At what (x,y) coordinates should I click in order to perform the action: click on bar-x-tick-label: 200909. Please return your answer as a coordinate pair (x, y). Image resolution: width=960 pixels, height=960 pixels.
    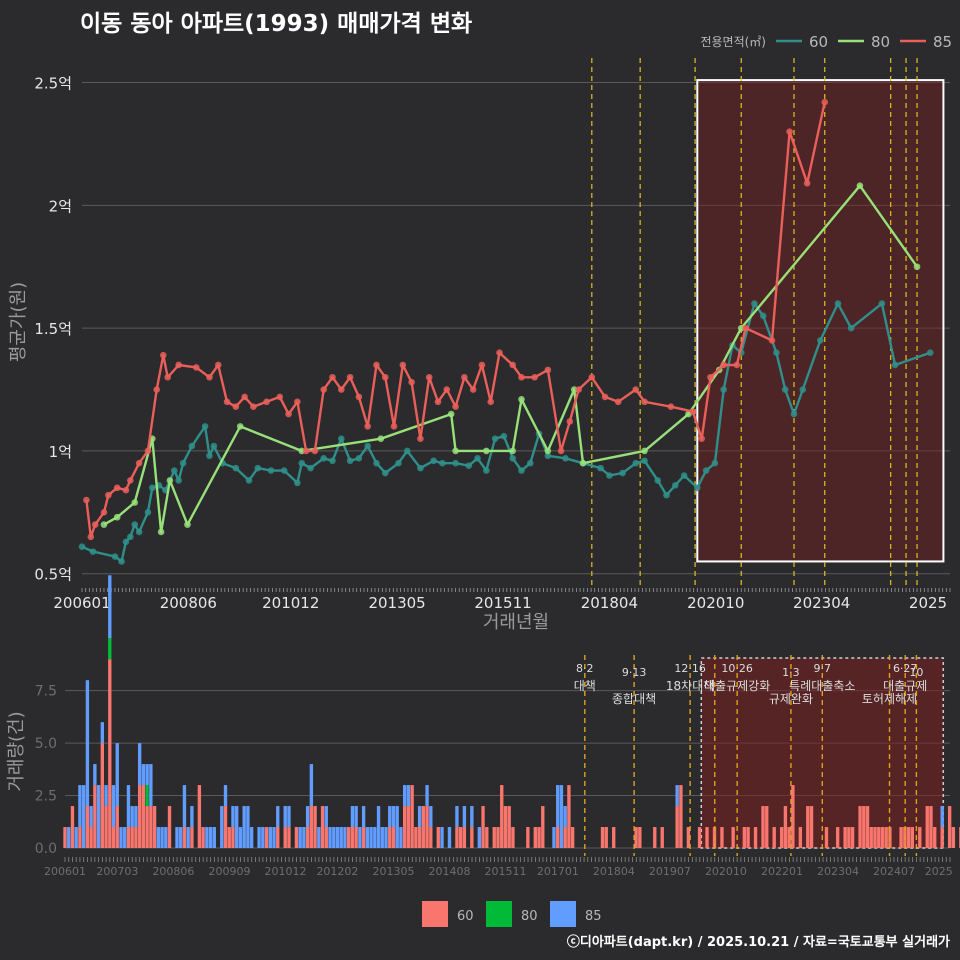
    Looking at the image, I should click on (229, 871).